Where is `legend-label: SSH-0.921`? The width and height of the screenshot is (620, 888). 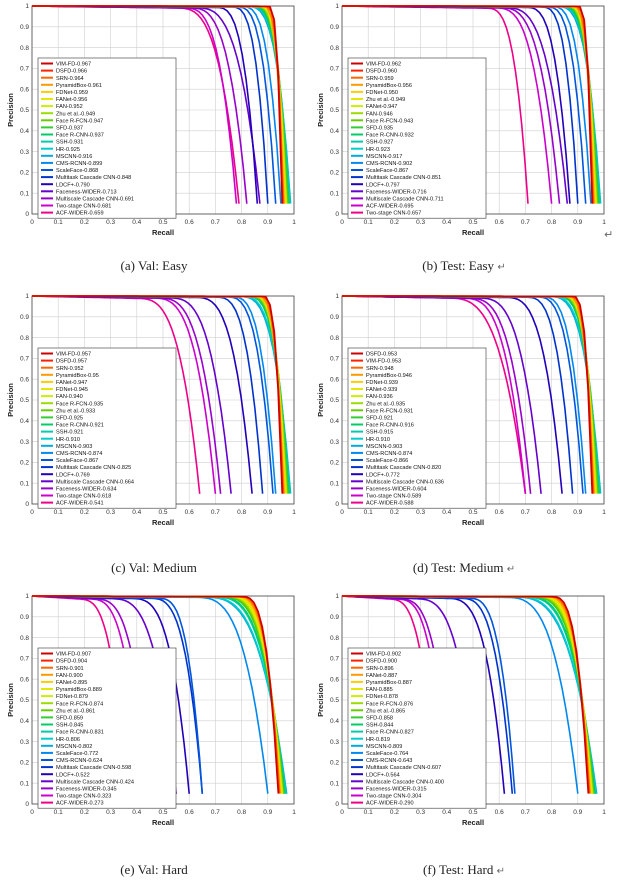 legend-label: SSH-0.921 is located at coordinates (69, 433).